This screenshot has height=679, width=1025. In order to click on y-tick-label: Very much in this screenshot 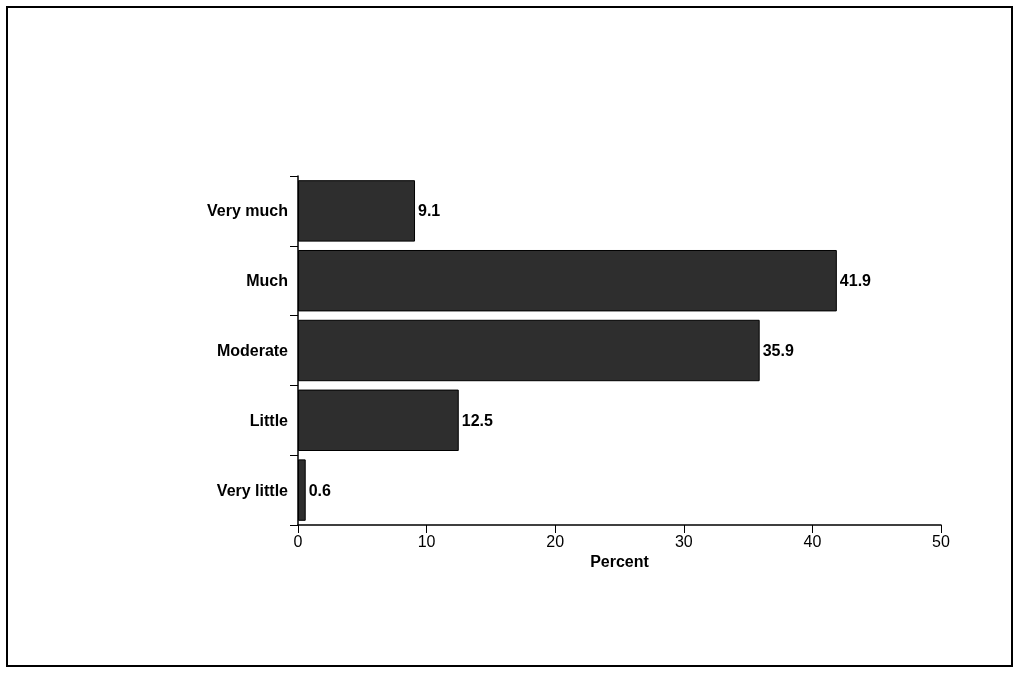, I will do `click(247, 211)`.